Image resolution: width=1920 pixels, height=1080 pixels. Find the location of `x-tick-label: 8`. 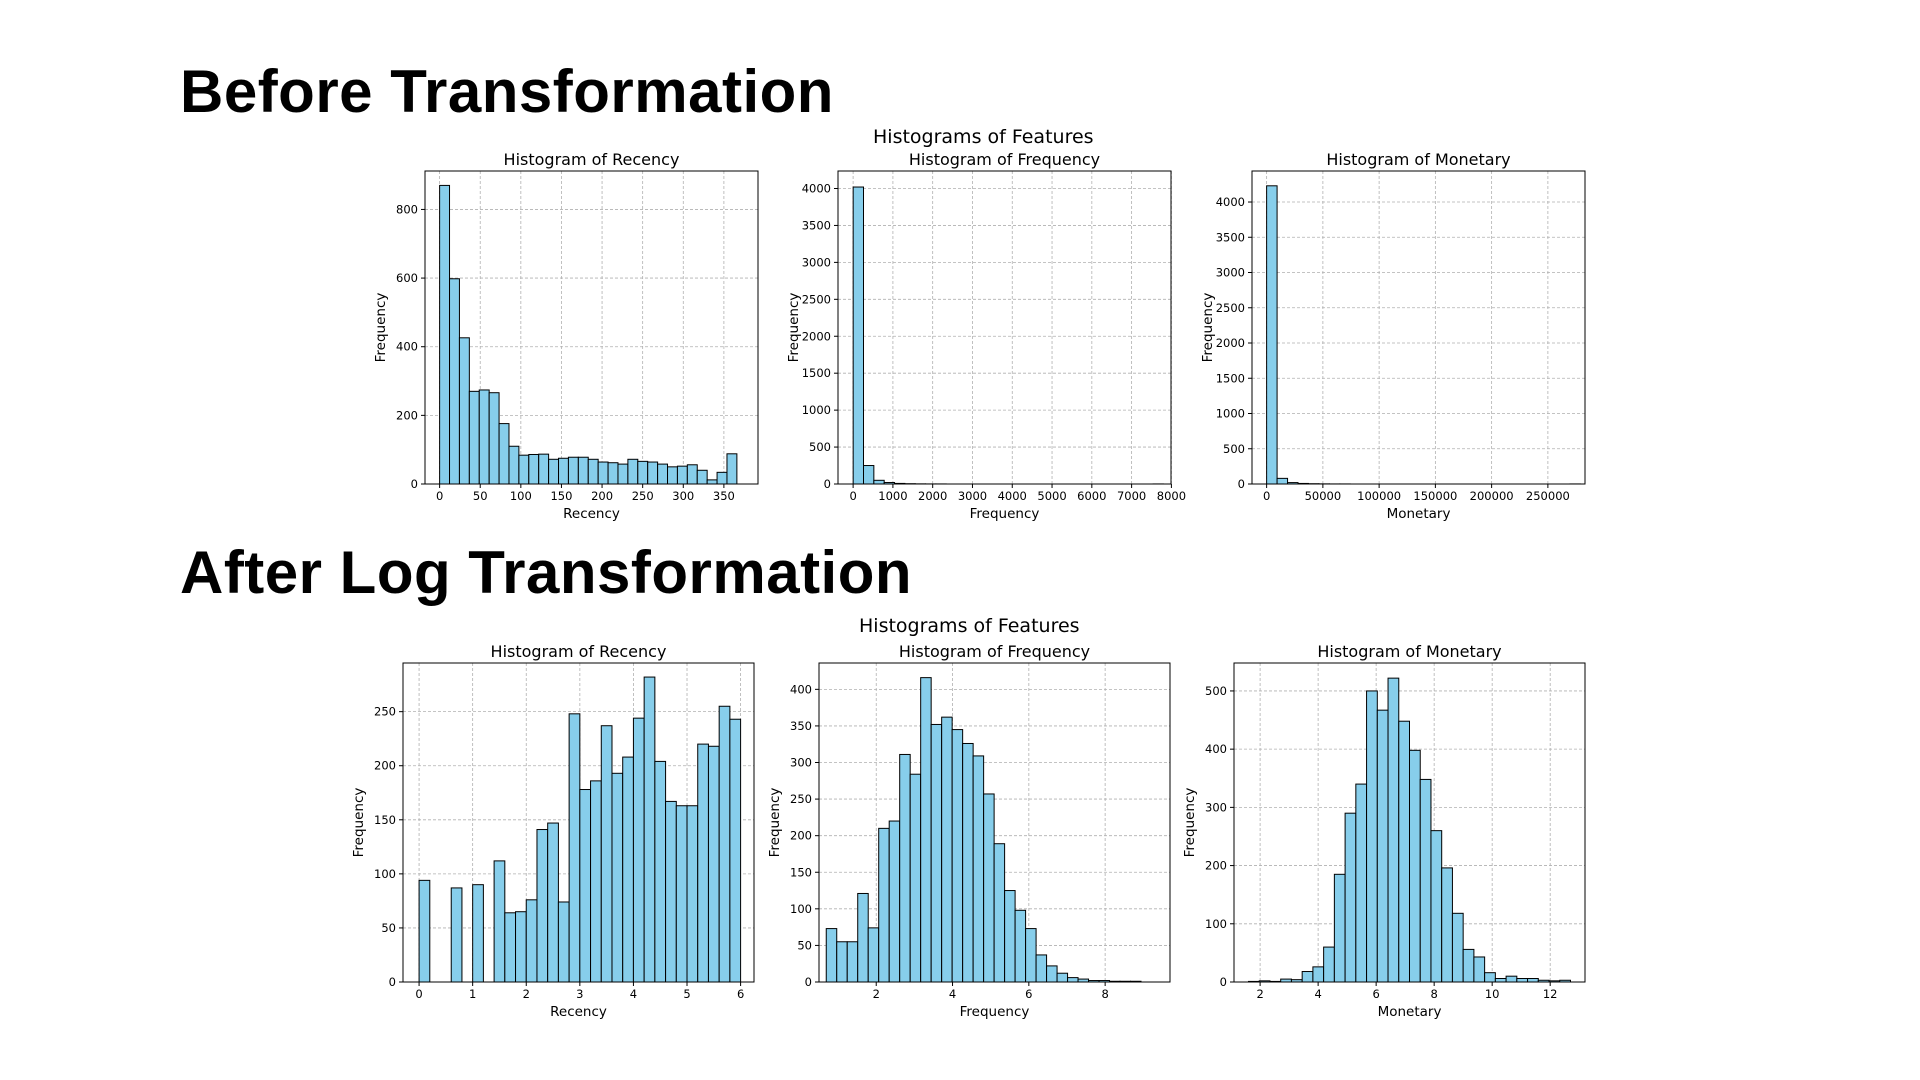

x-tick-label: 8 is located at coordinates (1104, 994).